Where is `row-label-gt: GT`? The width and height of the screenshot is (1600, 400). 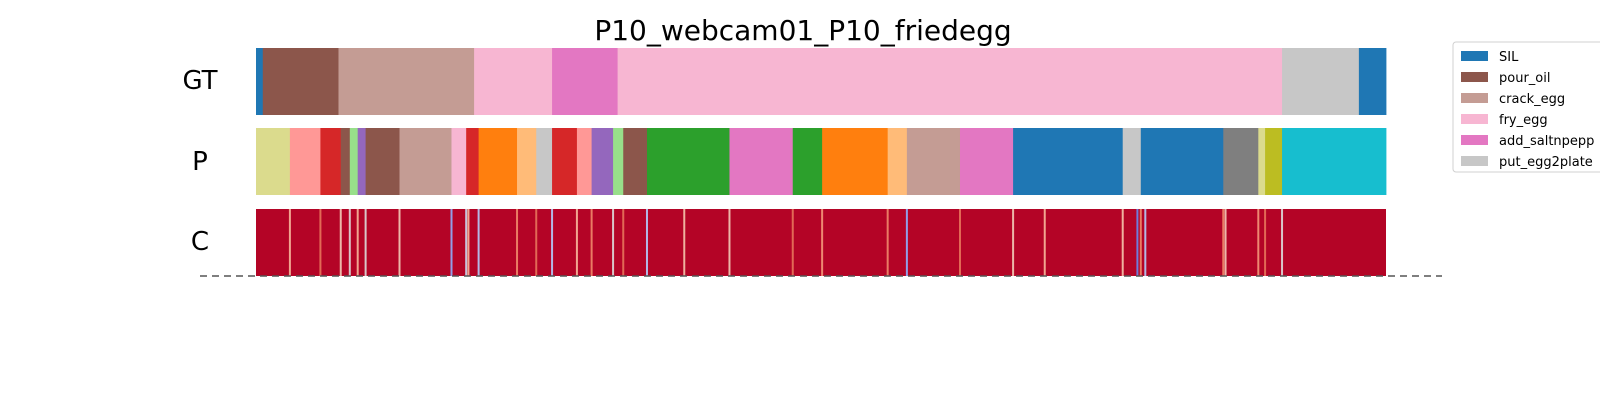 row-label-gt: GT is located at coordinates (199, 81).